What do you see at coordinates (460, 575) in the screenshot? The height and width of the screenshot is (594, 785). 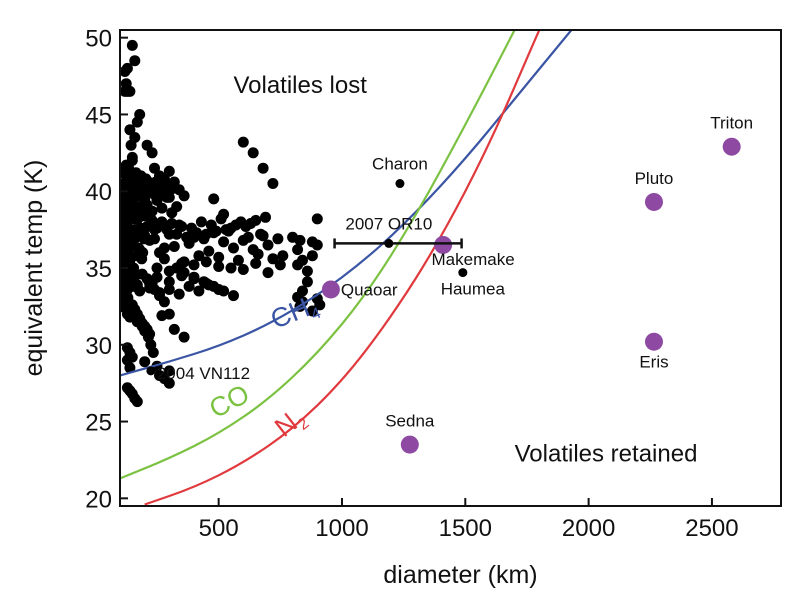 I see `x-axis-label: diameter (km)` at bounding box center [460, 575].